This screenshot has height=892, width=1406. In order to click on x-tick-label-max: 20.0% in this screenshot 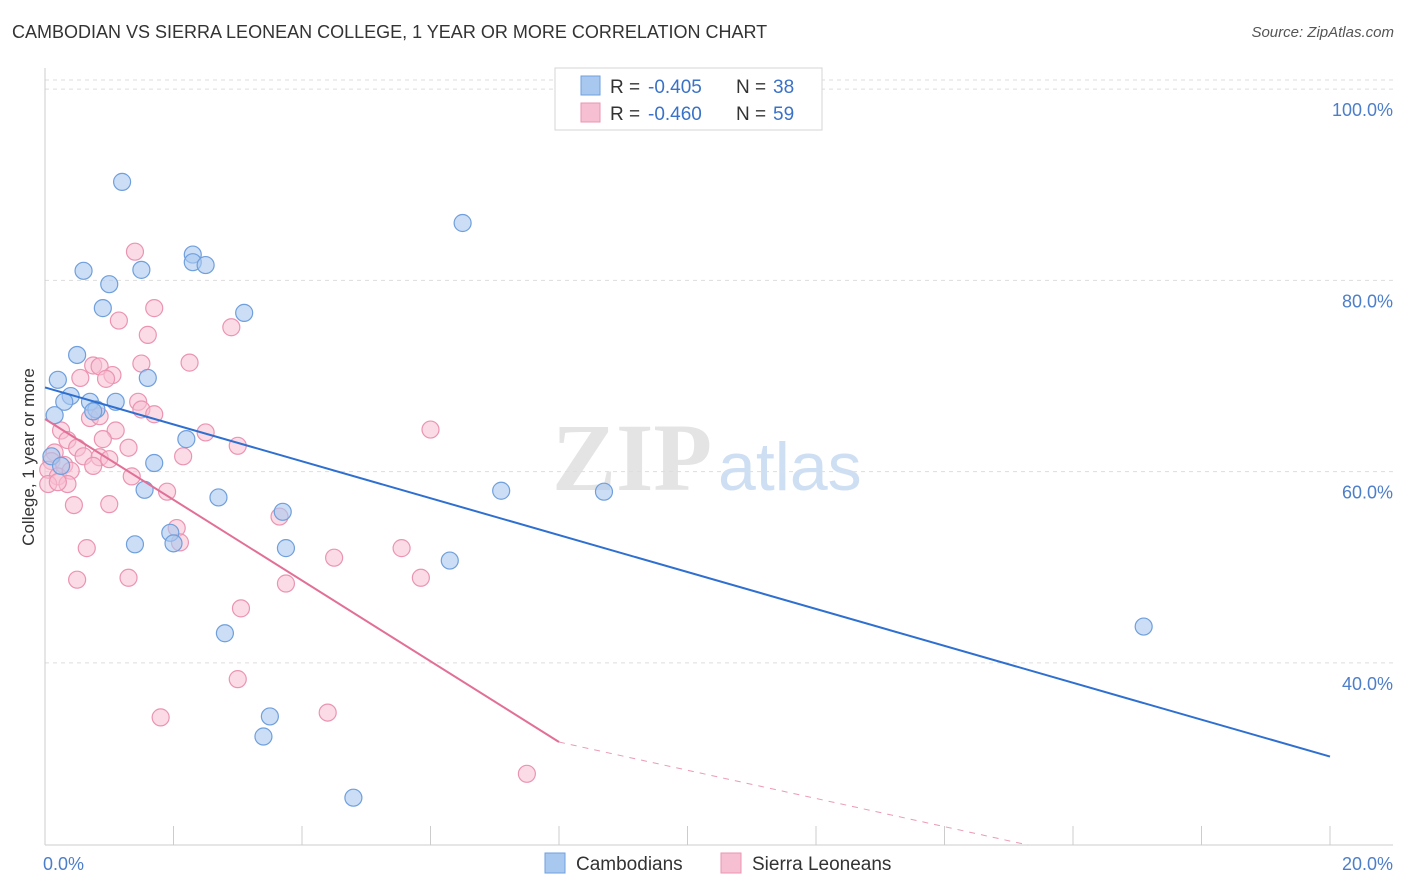, I will do `click(1367, 864)`.